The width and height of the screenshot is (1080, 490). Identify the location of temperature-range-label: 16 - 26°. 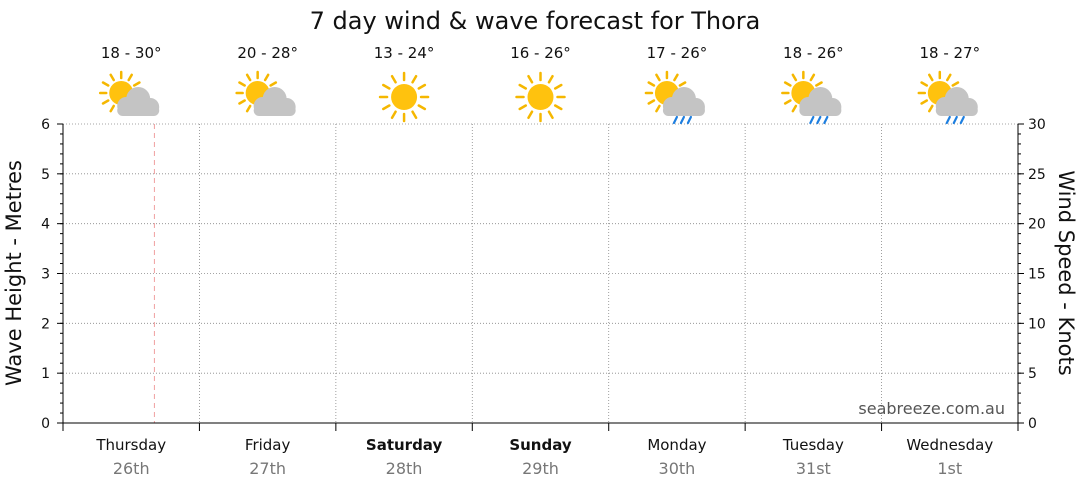
(540, 53).